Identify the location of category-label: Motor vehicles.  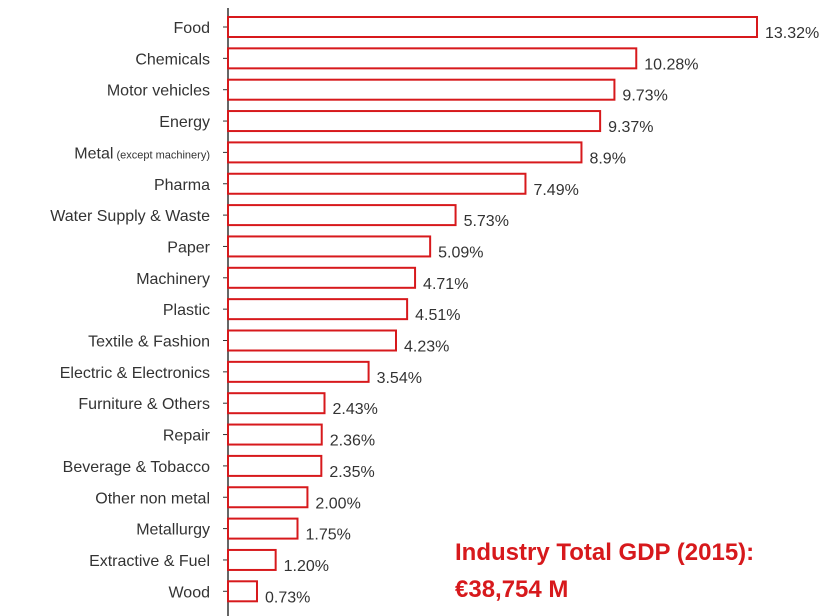
(158, 91).